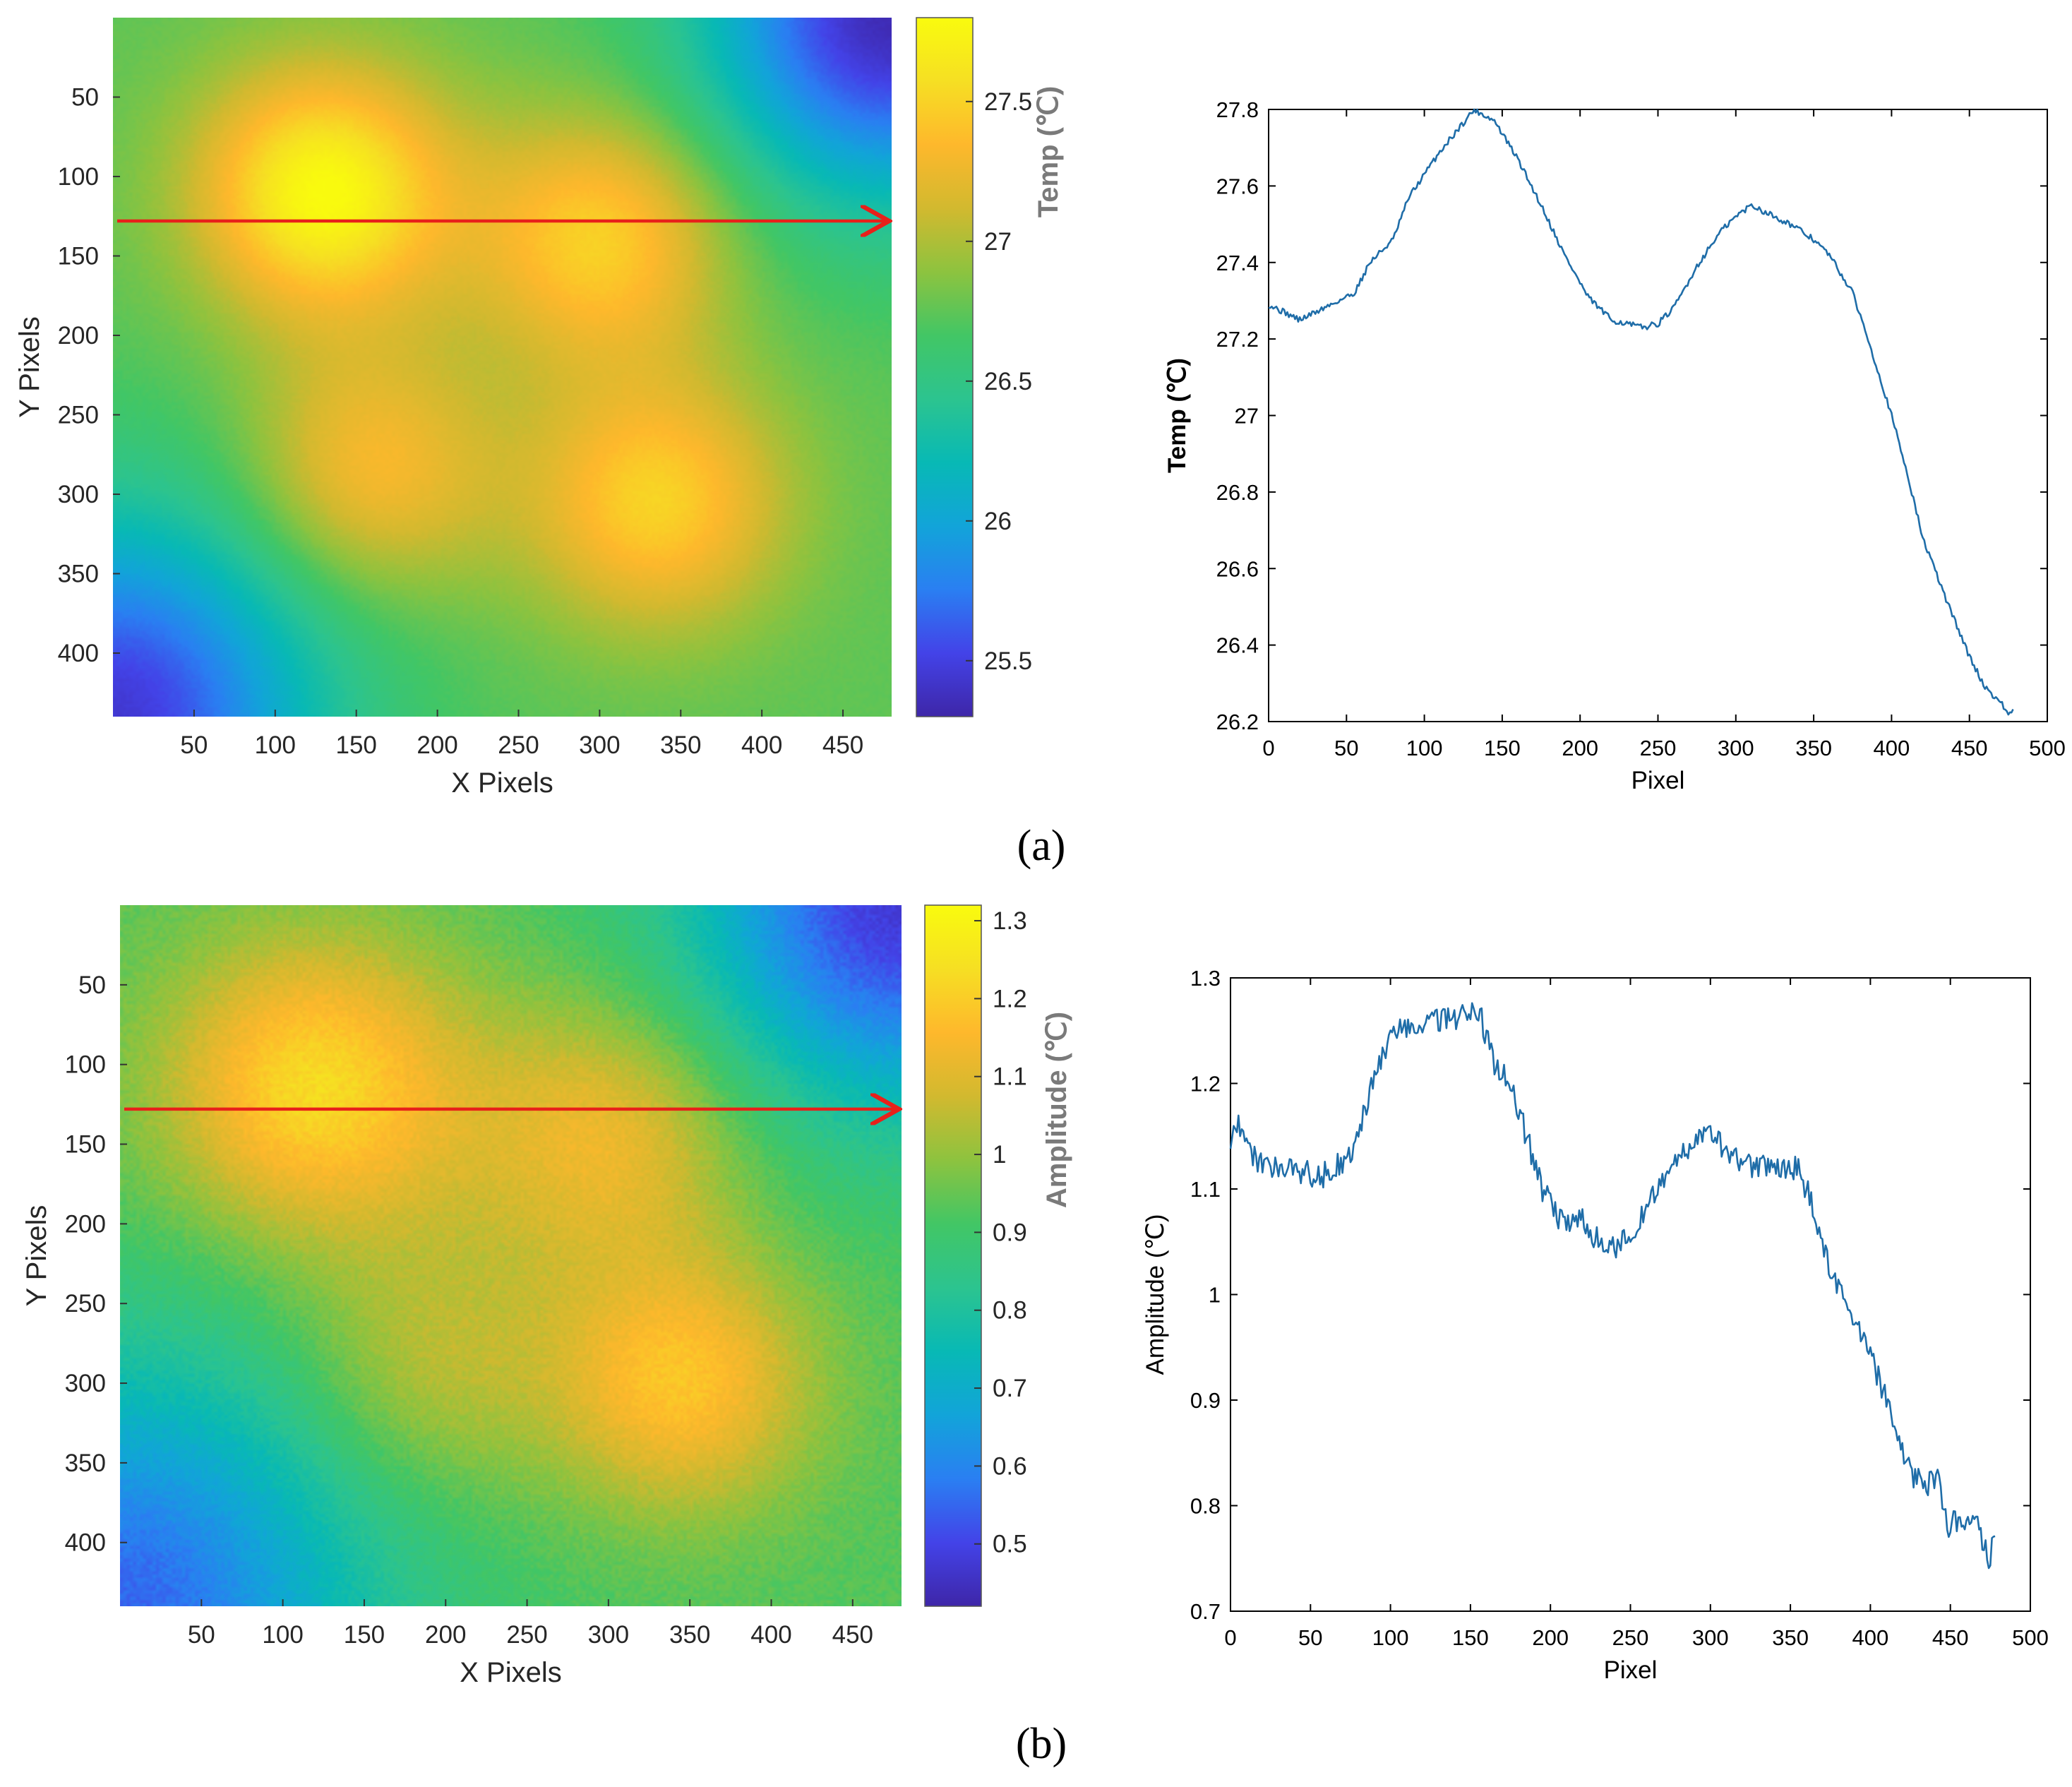 The image size is (2072, 1787). I want to click on heatmap-x-tick-label: 300, so click(599, 745).